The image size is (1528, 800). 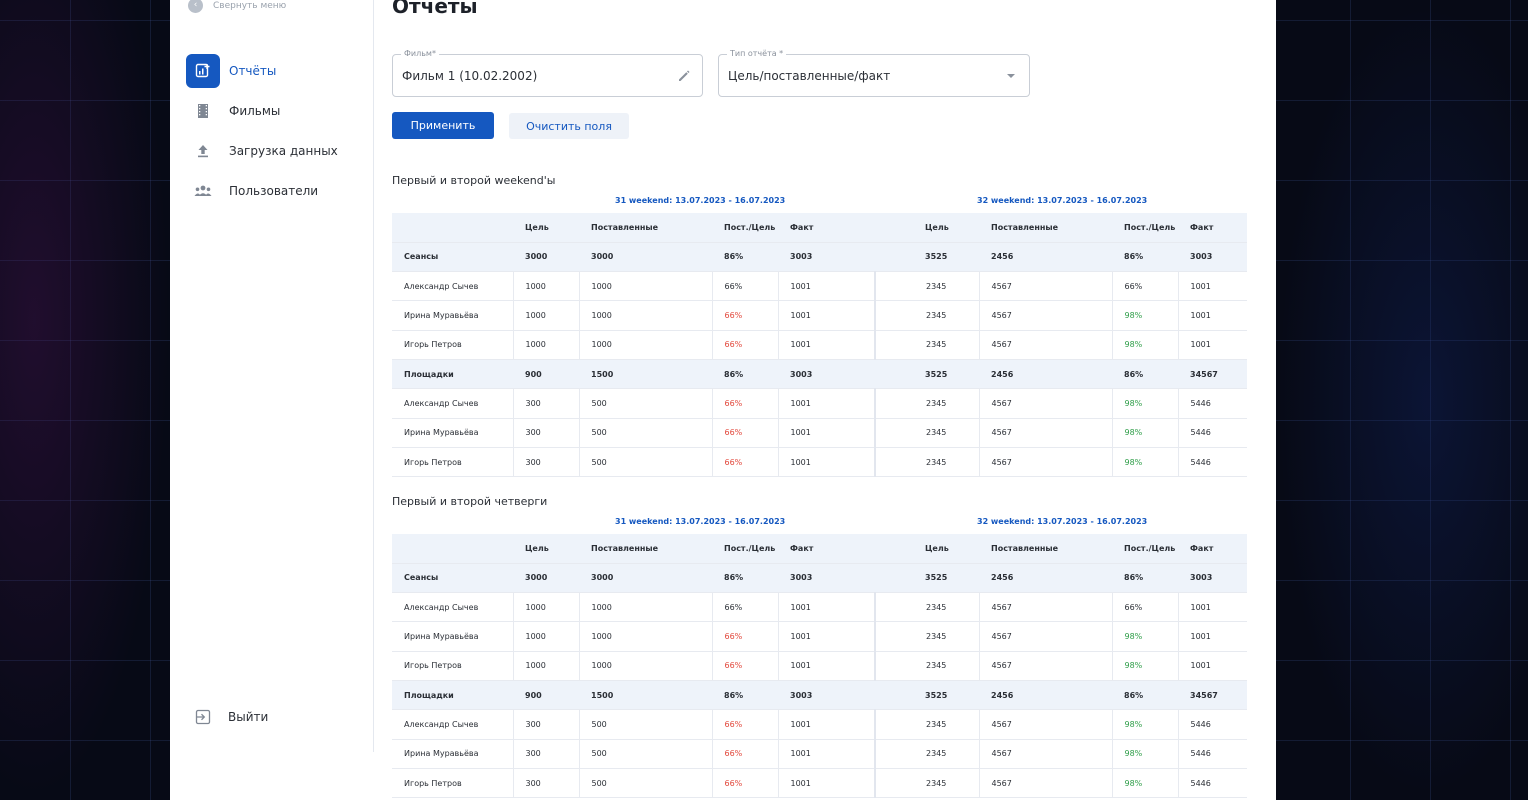 What do you see at coordinates (1212, 695) in the screenshot?
I see `table-cell: 34567` at bounding box center [1212, 695].